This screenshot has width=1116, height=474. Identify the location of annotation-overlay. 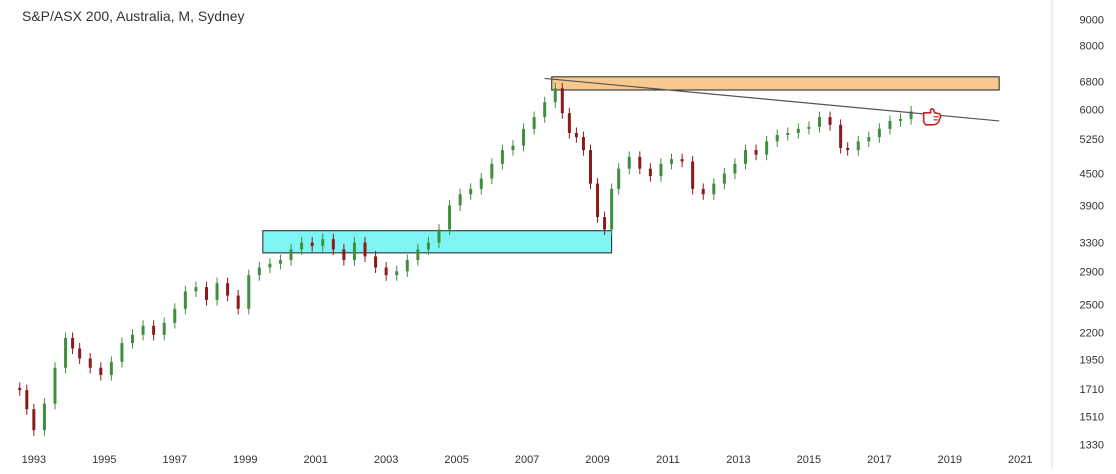
(772, 101).